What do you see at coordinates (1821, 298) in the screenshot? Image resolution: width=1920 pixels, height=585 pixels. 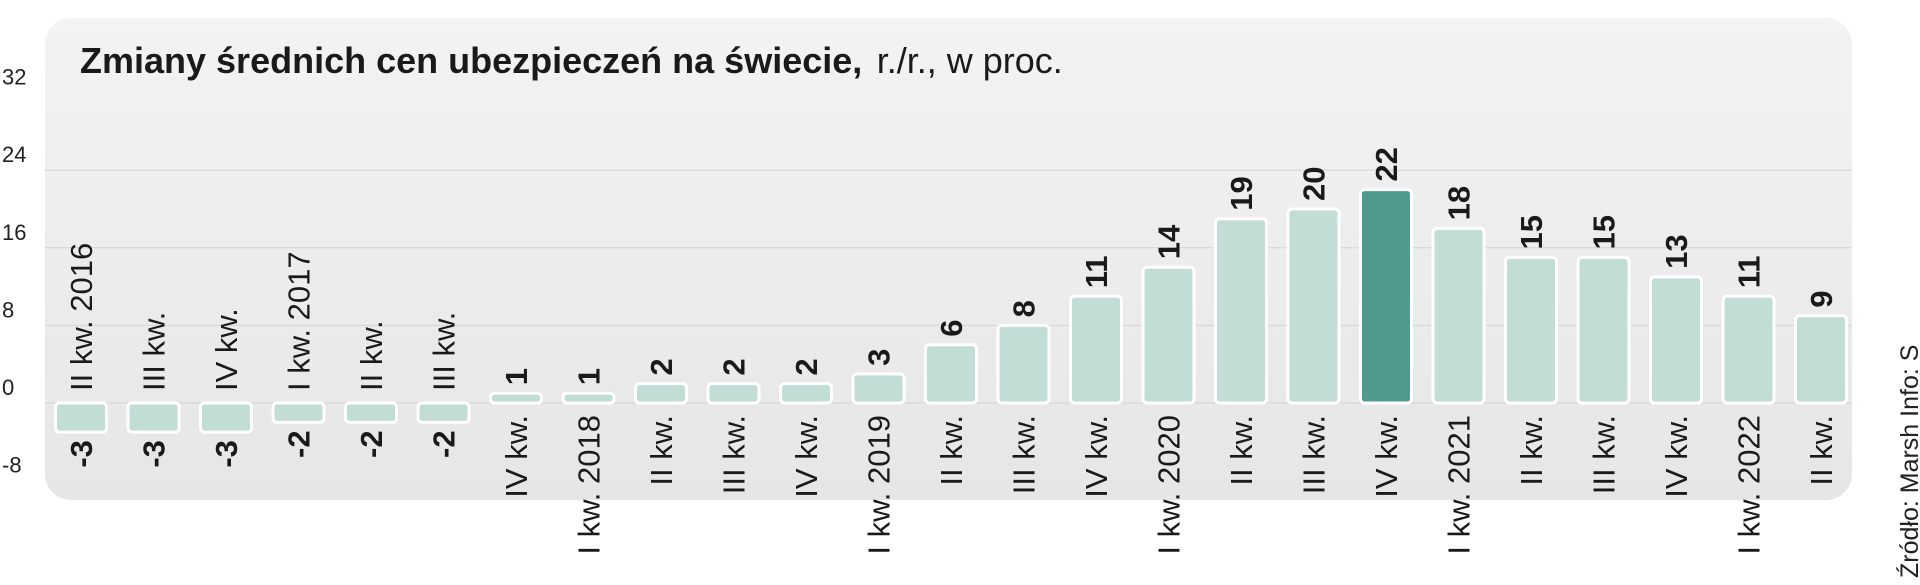 I see `value-label: 9` at bounding box center [1821, 298].